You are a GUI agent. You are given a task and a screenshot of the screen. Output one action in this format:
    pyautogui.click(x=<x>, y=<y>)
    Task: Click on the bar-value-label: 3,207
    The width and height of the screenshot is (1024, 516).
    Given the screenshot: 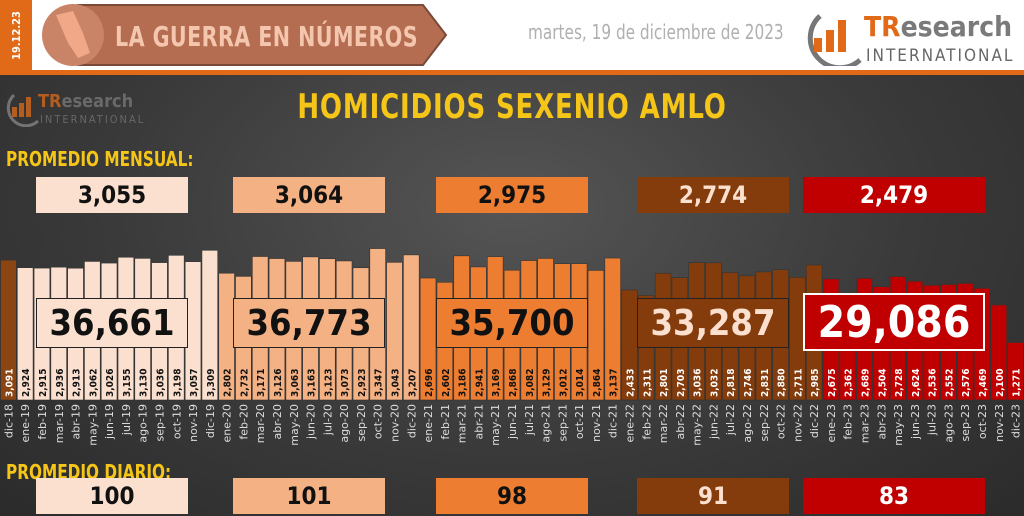 What is the action you would take?
    pyautogui.click(x=412, y=383)
    